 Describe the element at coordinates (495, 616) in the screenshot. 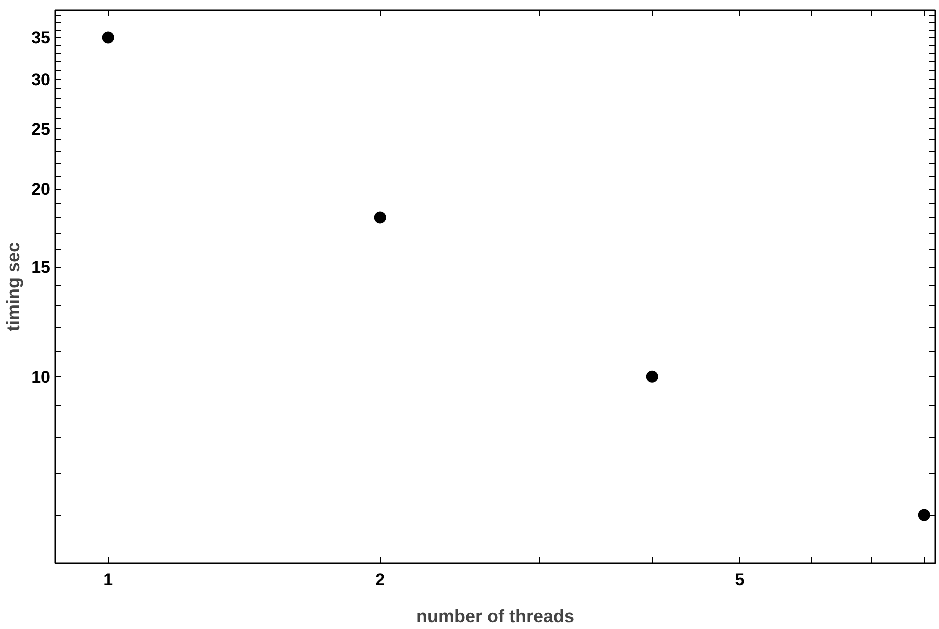

I see `x-axis-title: number of threads` at that location.